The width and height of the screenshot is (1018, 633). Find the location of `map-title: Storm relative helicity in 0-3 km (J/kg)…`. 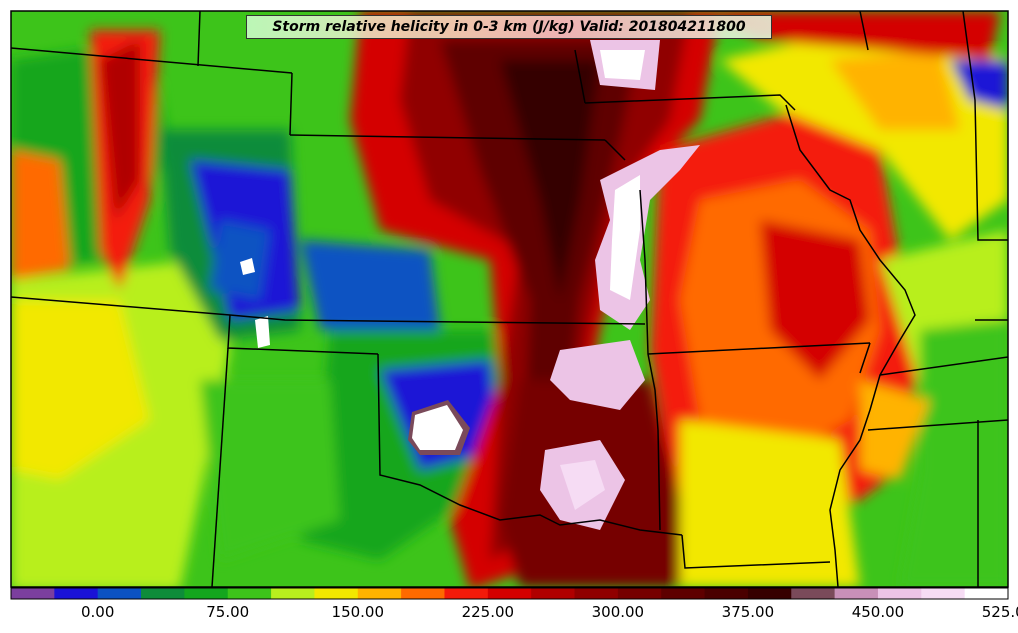

map-title: Storm relative helicity in 0-3 km (J/kg)… is located at coordinates (509, 27).